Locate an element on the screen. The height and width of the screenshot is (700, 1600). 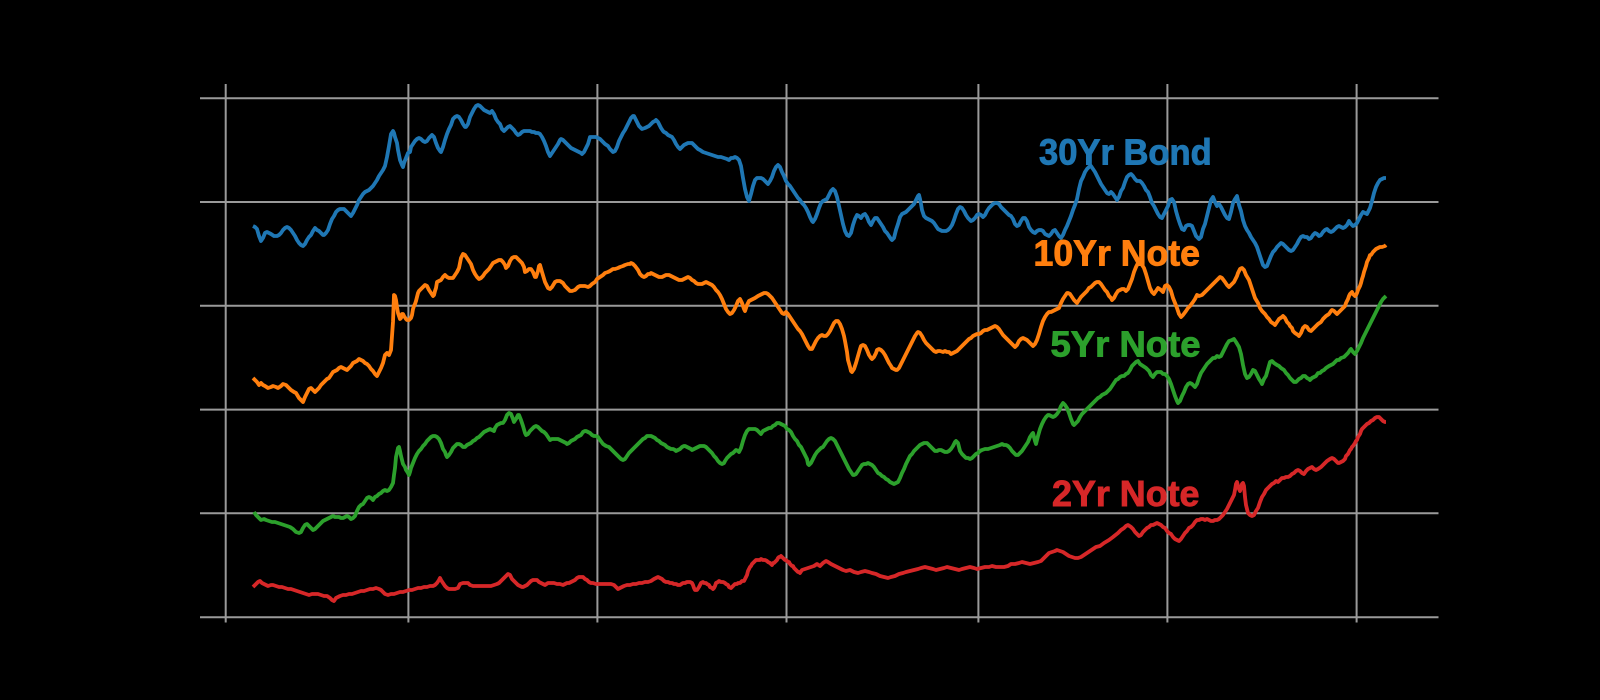
svg-text: 30Yr Bond is located at coordinates (1125, 152).